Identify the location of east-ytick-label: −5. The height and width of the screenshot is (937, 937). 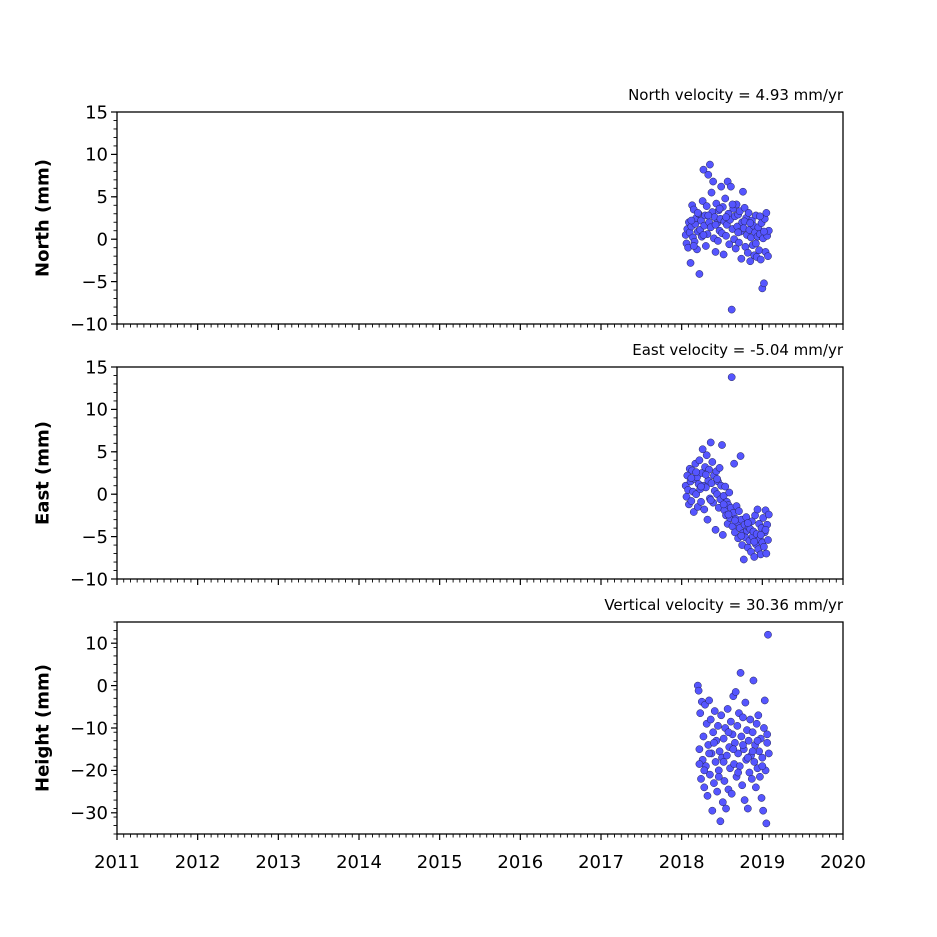
(94, 537).